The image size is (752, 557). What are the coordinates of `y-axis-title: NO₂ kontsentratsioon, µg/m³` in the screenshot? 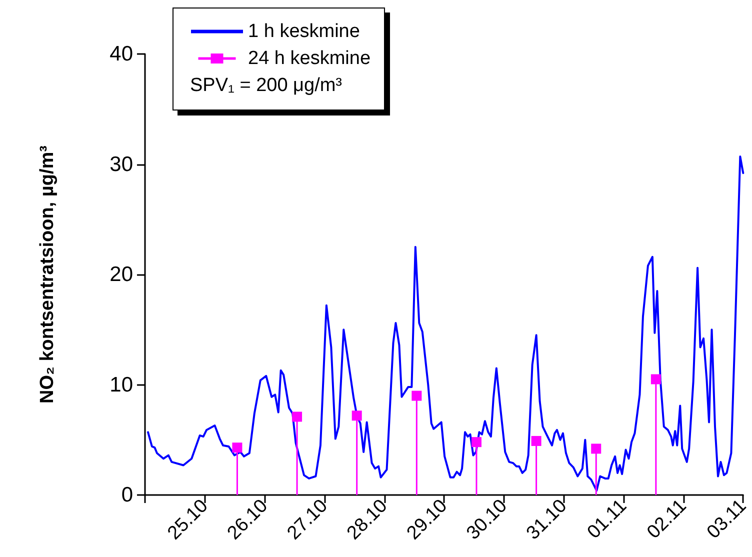 It's located at (47, 275).